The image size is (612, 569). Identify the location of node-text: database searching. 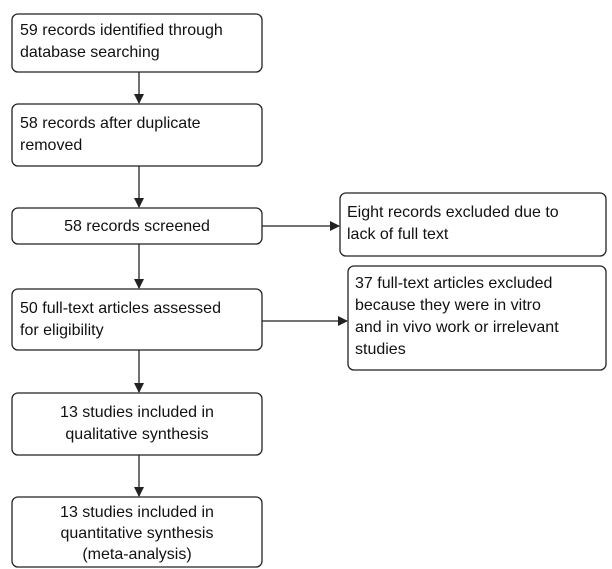
(90, 52).